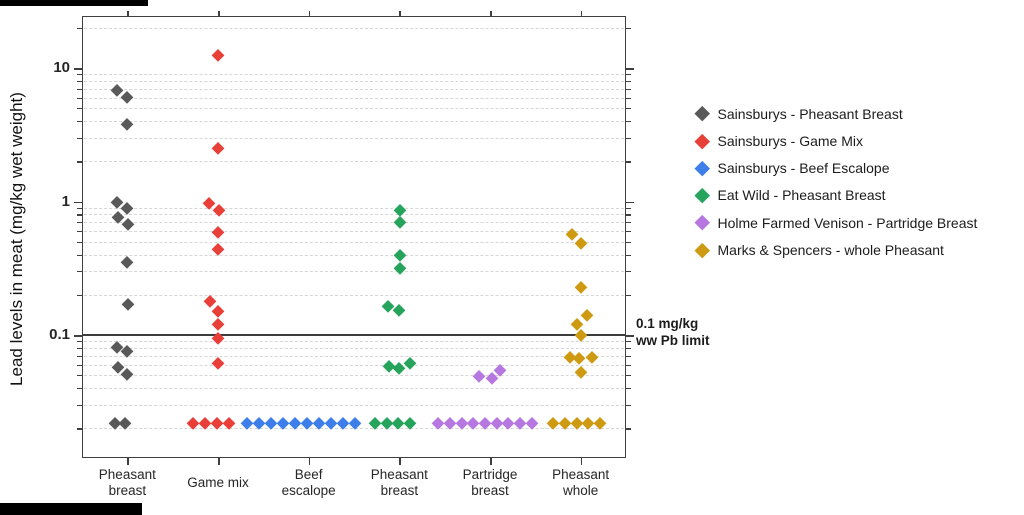 The image size is (1024, 515). I want to click on pb-limit-annotation-line2: ww Pb limit, so click(673, 340).